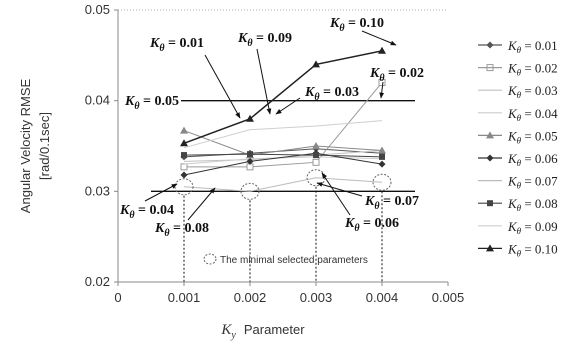 This screenshot has width=582, height=345. What do you see at coordinates (294, 260) in the screenshot?
I see `note-text: The minimal selected parameters` at bounding box center [294, 260].